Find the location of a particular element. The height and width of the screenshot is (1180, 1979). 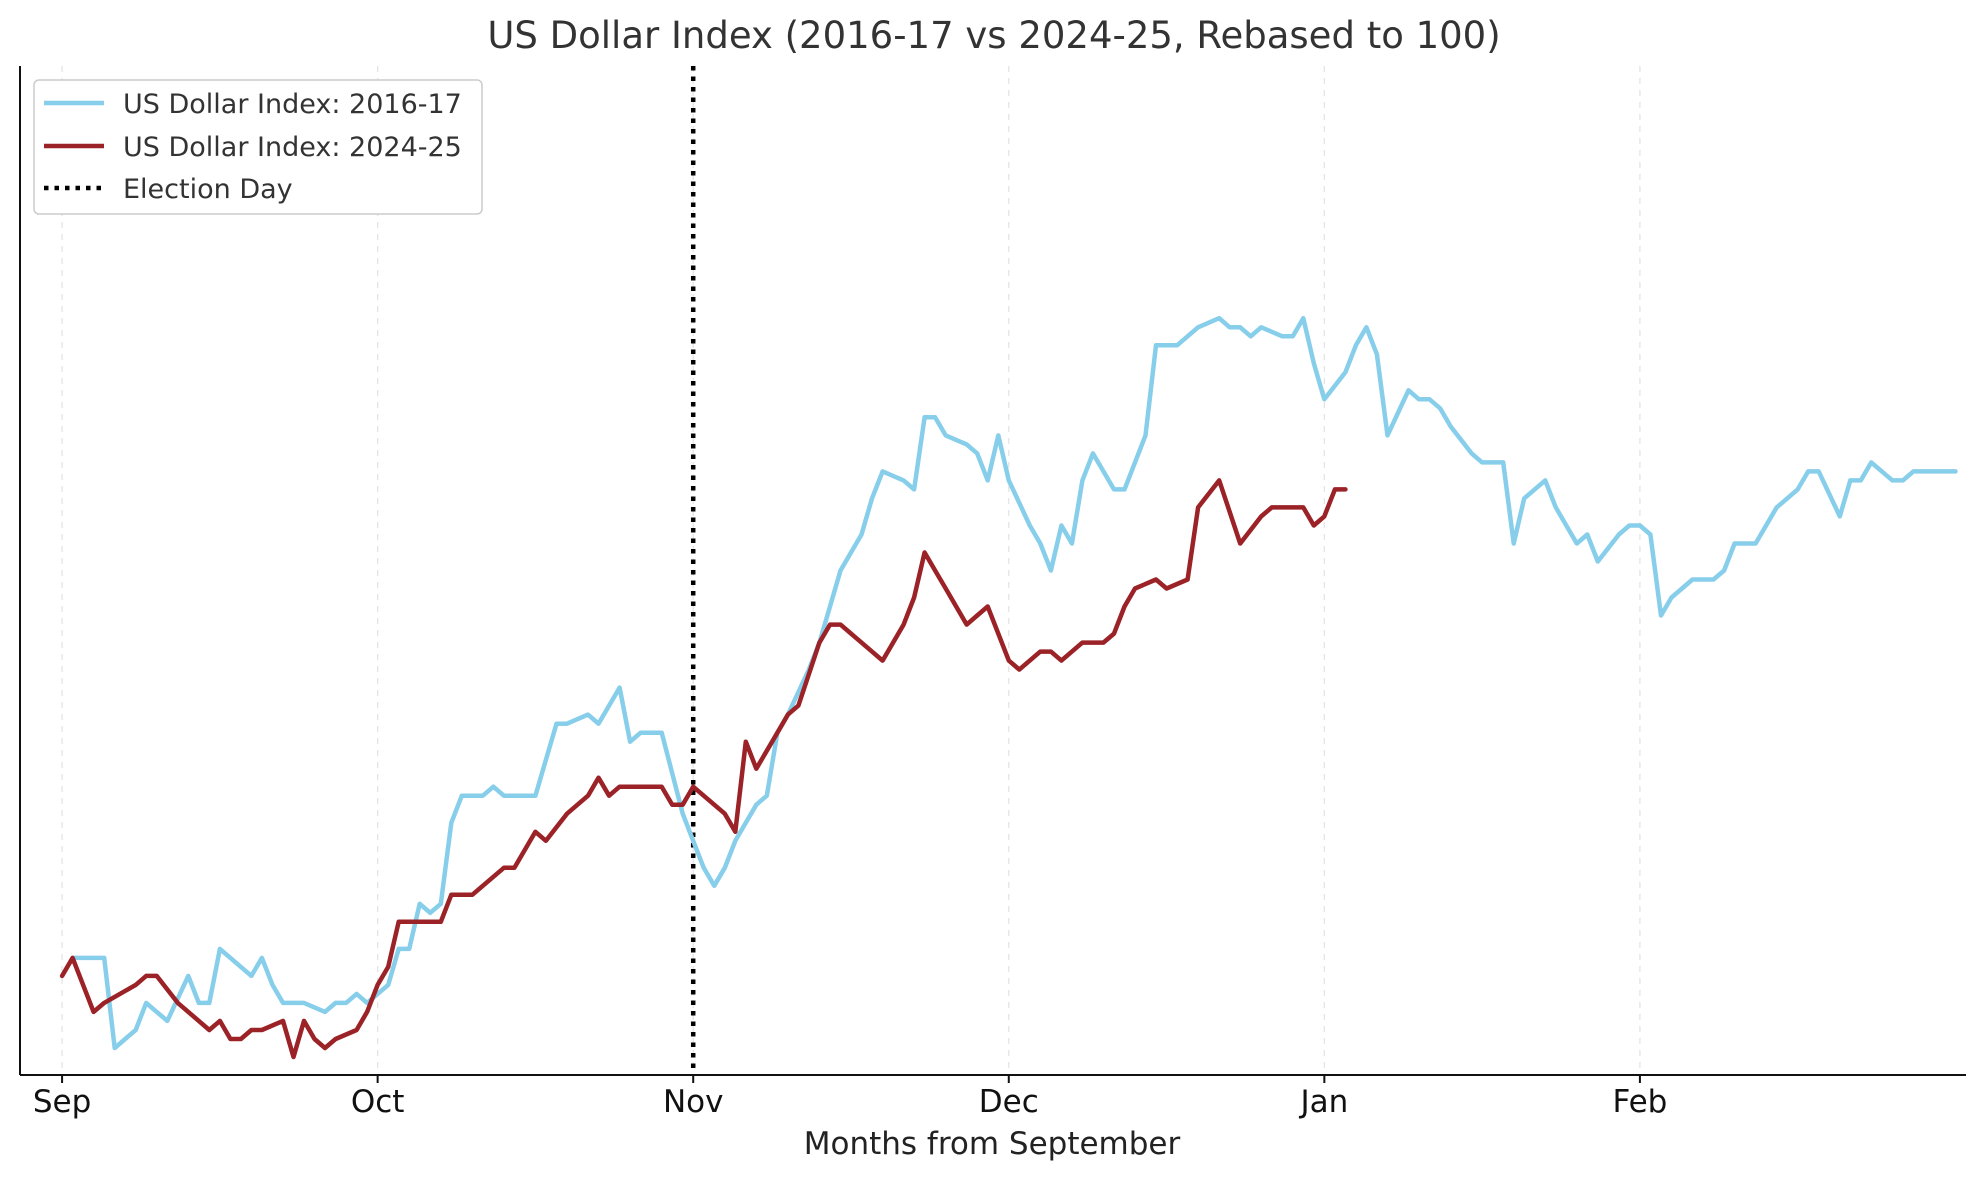

legend-item-election-day: Election Day is located at coordinates (168, 189).